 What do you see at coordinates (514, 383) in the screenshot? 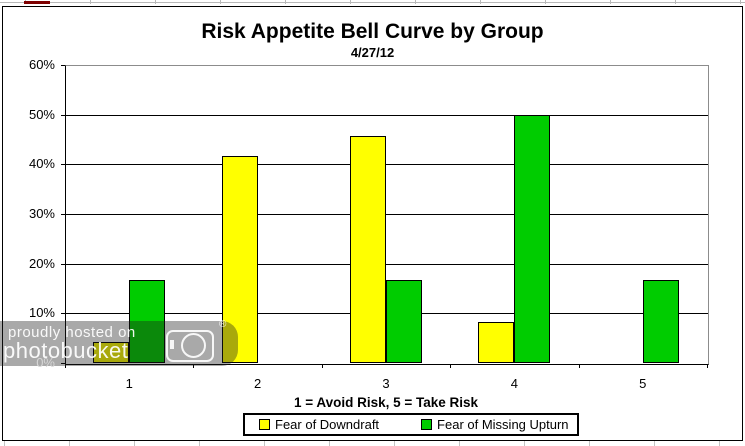
I see `x-tick-label: 4` at bounding box center [514, 383].